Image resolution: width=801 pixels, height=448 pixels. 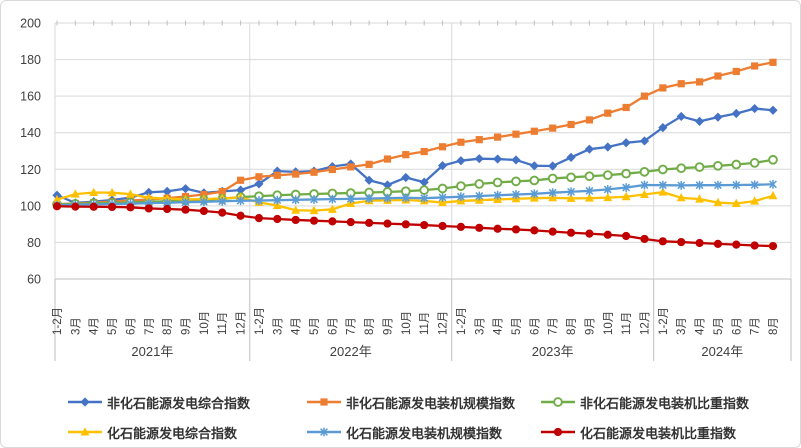 What do you see at coordinates (30, 170) in the screenshot?
I see `y-tick-label: 120` at bounding box center [30, 170].